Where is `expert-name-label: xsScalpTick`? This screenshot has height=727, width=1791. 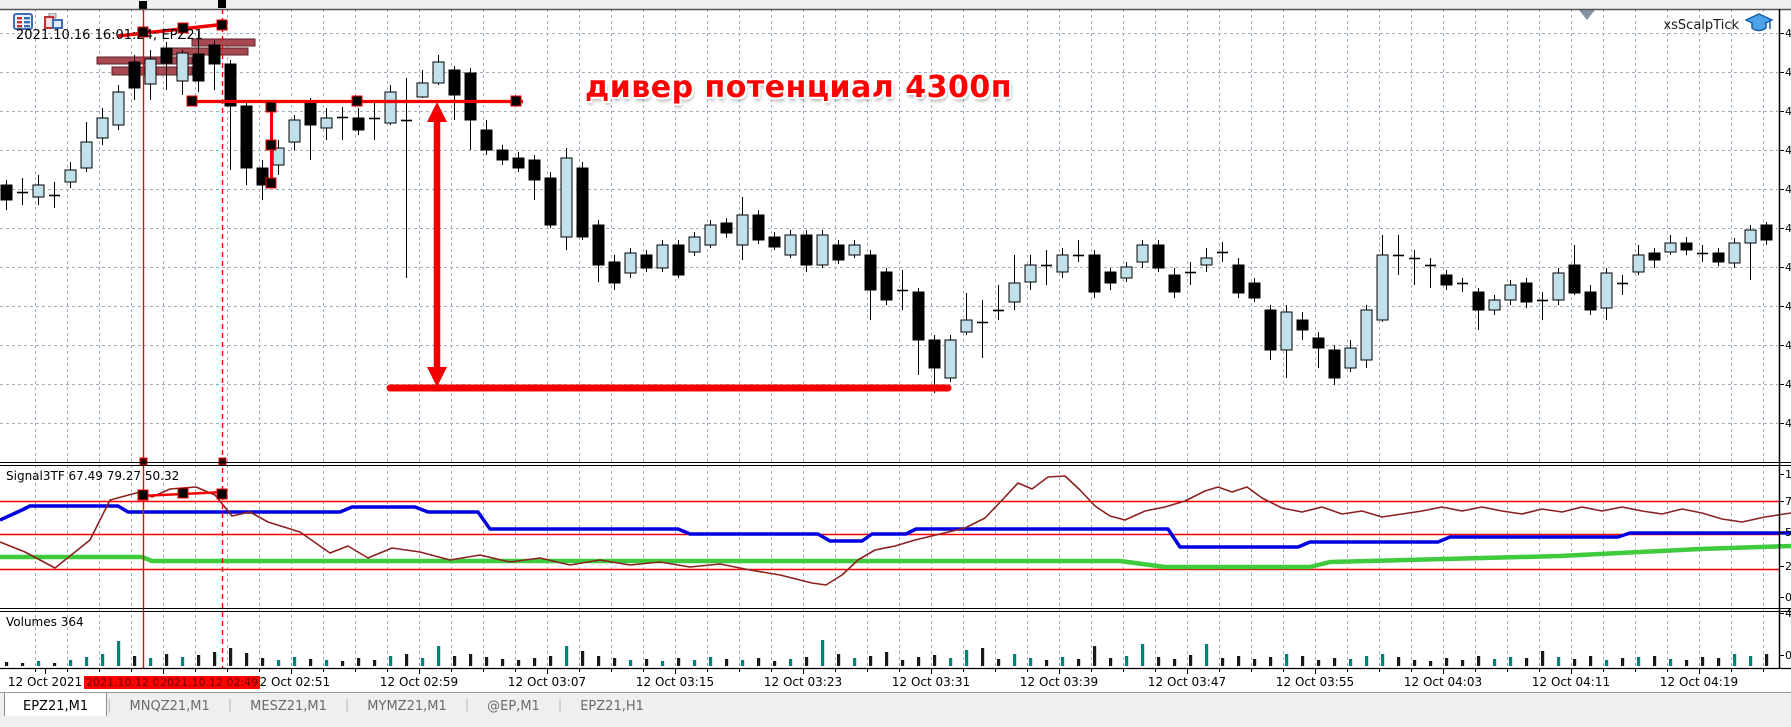
expert-name-label: xsScalpTick is located at coordinates (1701, 25).